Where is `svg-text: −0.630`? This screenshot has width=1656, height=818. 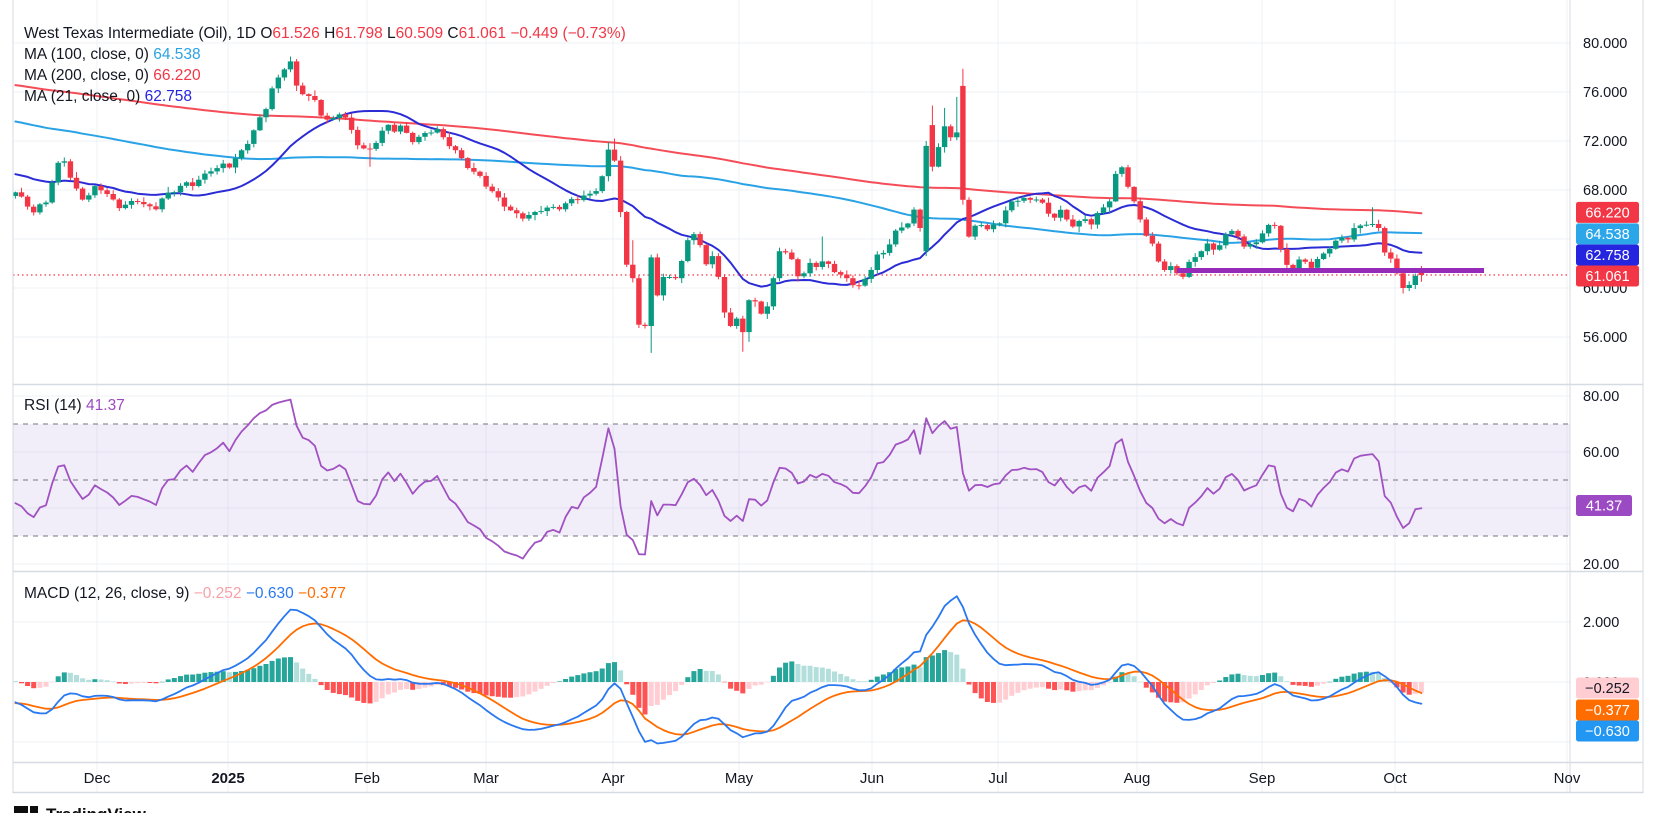
svg-text: −0.630 is located at coordinates (1607, 732).